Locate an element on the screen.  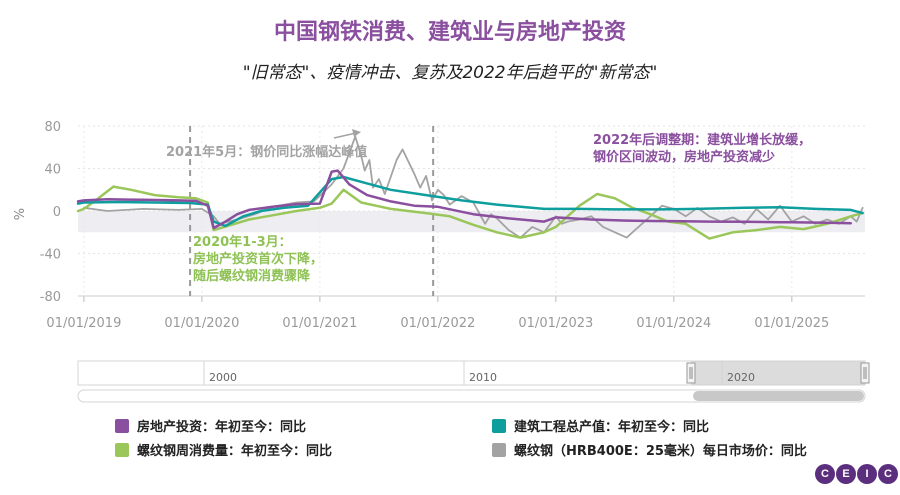
annotation-2020-drop: 2020年1-3月： is located at coordinates (242, 242).